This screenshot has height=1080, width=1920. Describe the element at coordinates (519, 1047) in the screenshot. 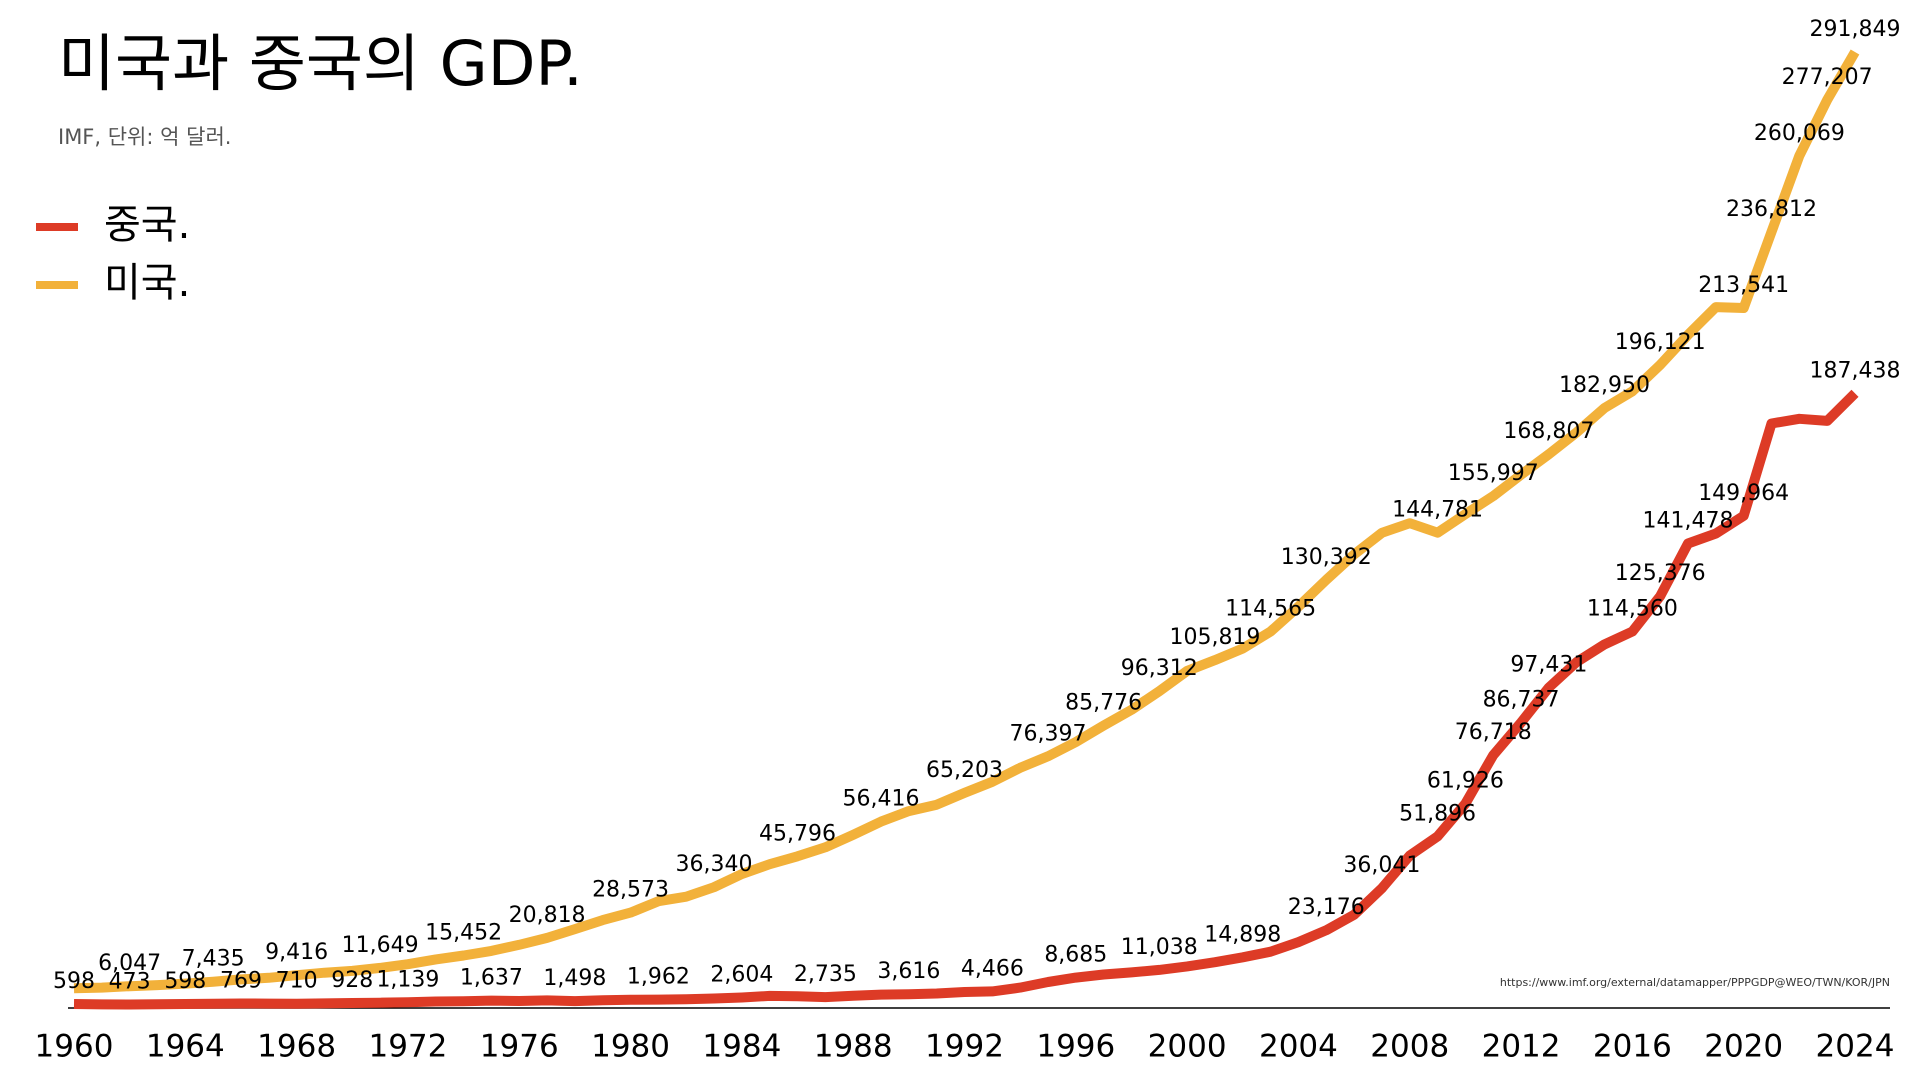

I see `x-tick-label: 1976` at that location.